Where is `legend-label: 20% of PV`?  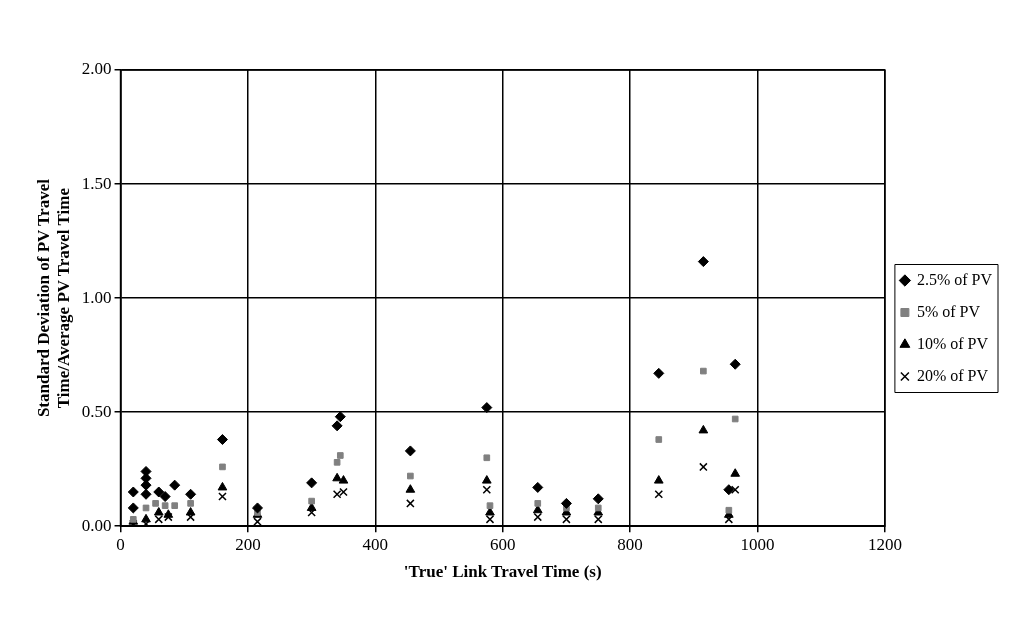 legend-label: 20% of PV is located at coordinates (952, 375).